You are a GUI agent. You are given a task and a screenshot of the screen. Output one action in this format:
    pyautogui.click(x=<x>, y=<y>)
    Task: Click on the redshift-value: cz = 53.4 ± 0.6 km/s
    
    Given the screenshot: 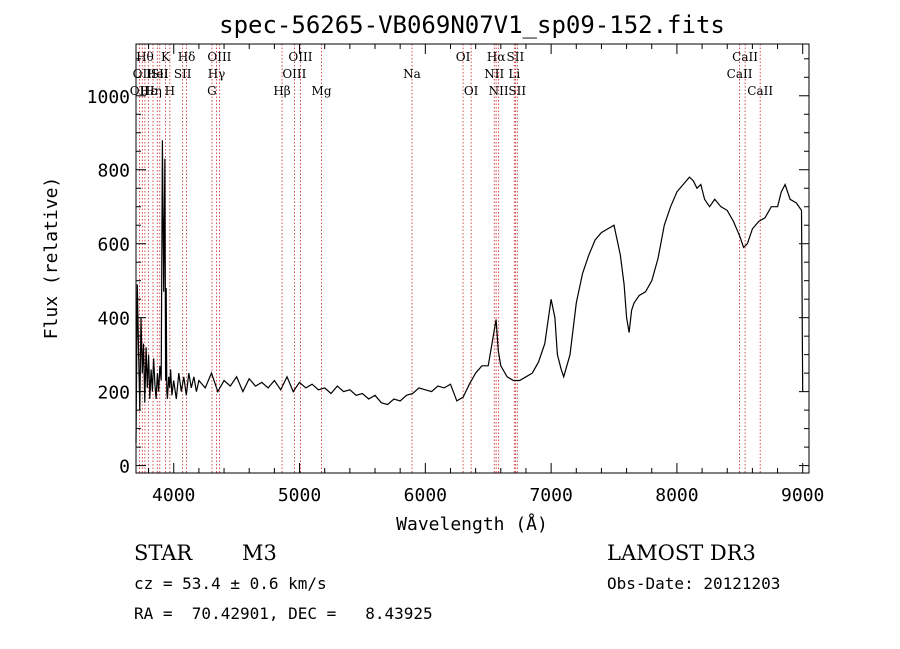 What is the action you would take?
    pyautogui.click(x=230, y=583)
    